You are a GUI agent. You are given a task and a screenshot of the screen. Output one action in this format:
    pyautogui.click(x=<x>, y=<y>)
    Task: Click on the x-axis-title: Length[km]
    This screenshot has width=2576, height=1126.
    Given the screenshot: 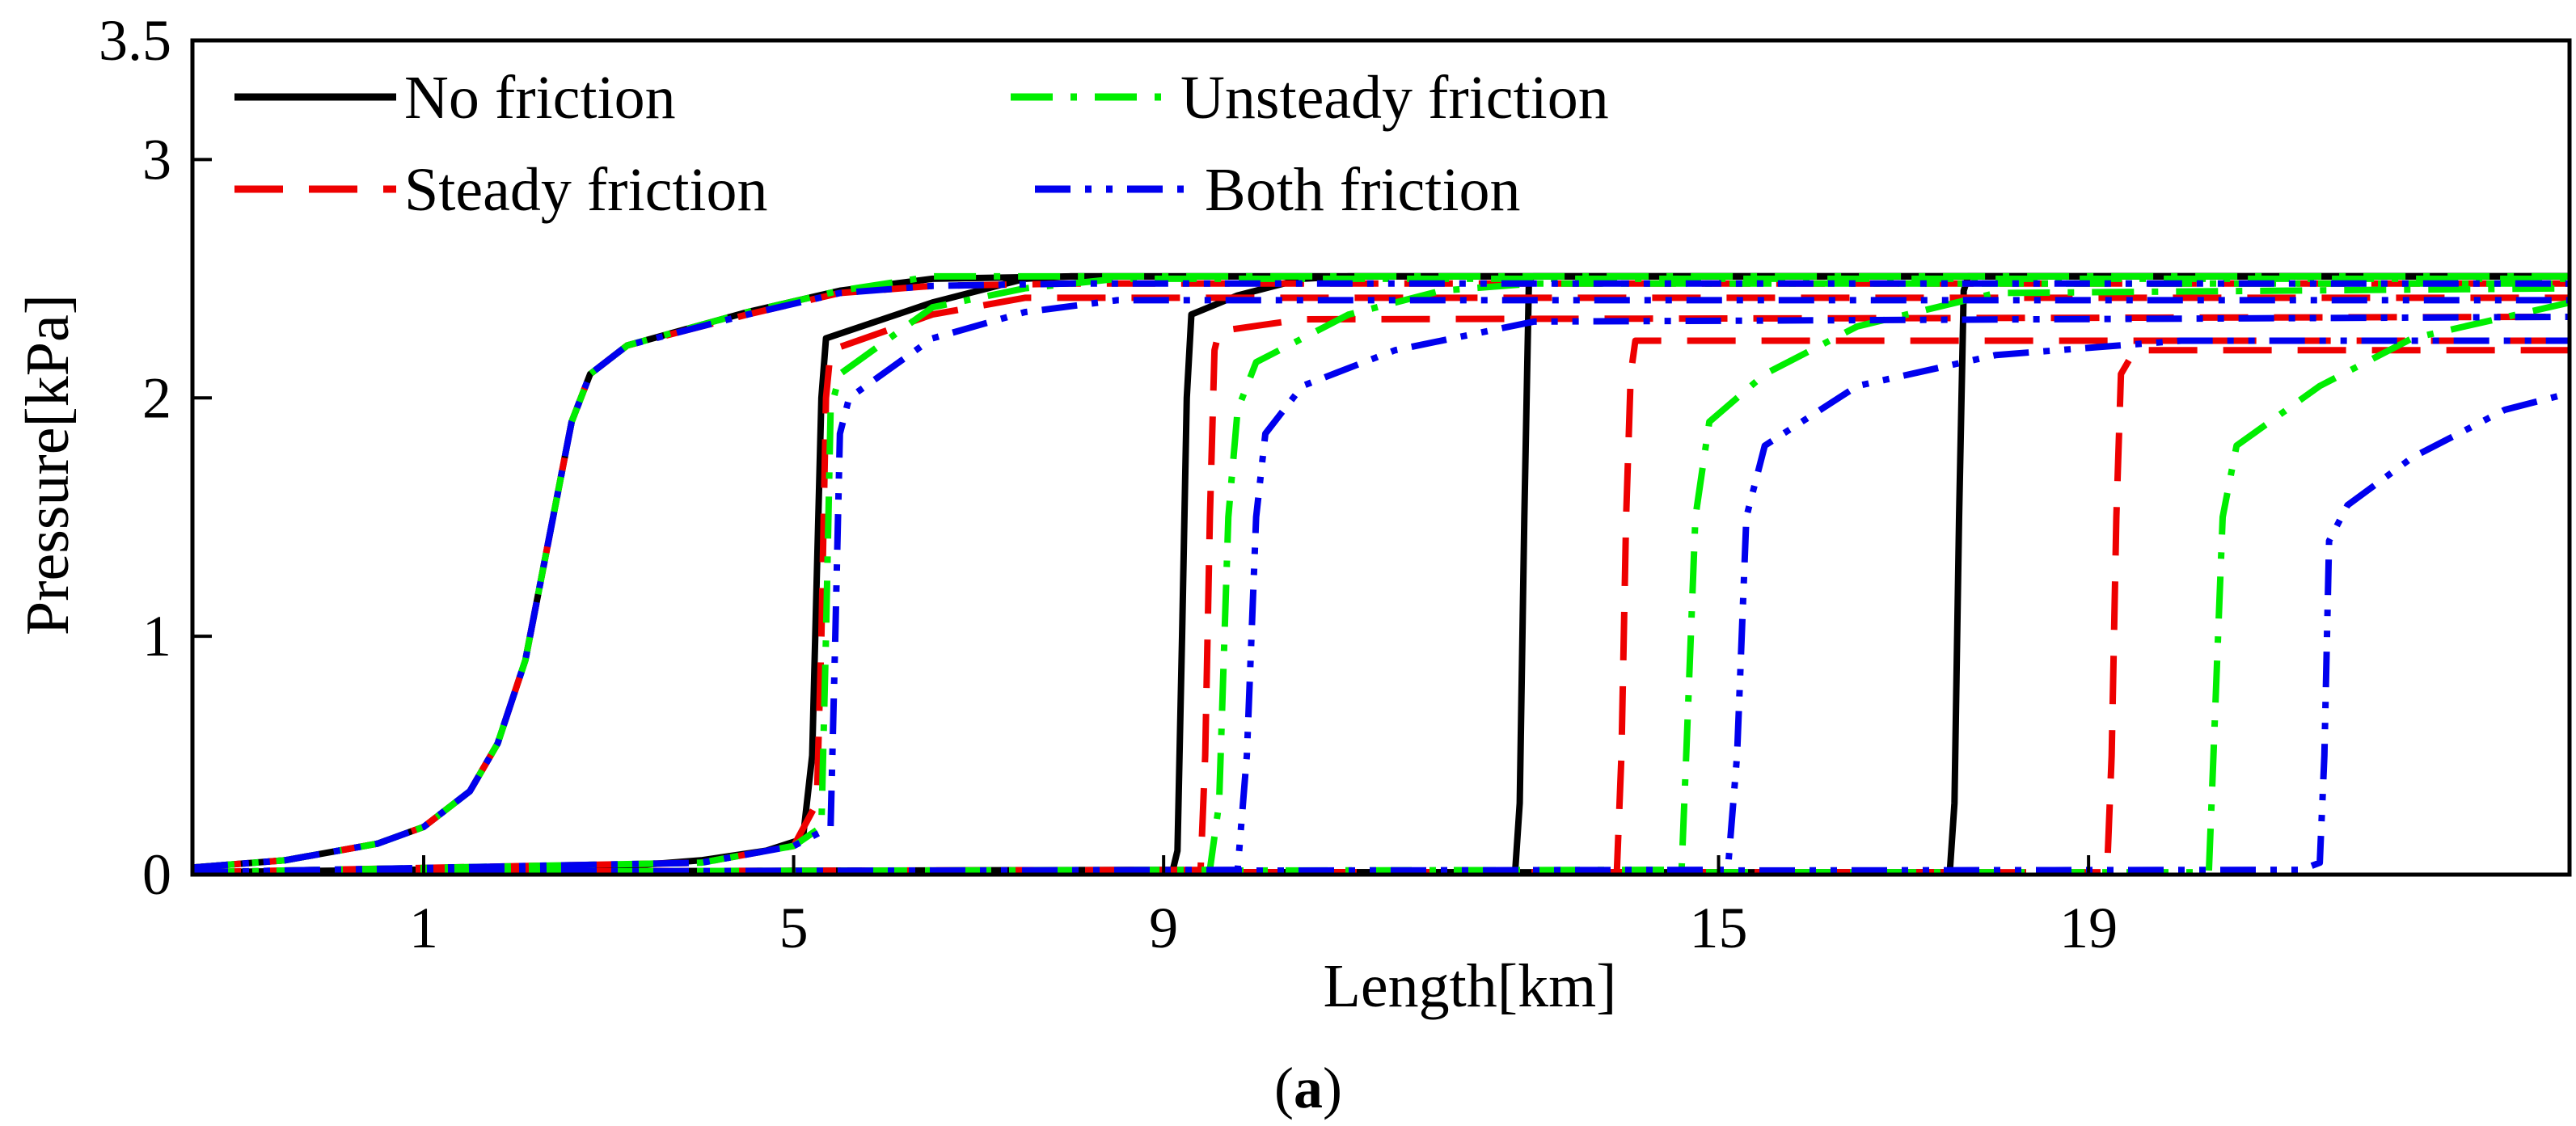 What is the action you would take?
    pyautogui.click(x=1469, y=986)
    